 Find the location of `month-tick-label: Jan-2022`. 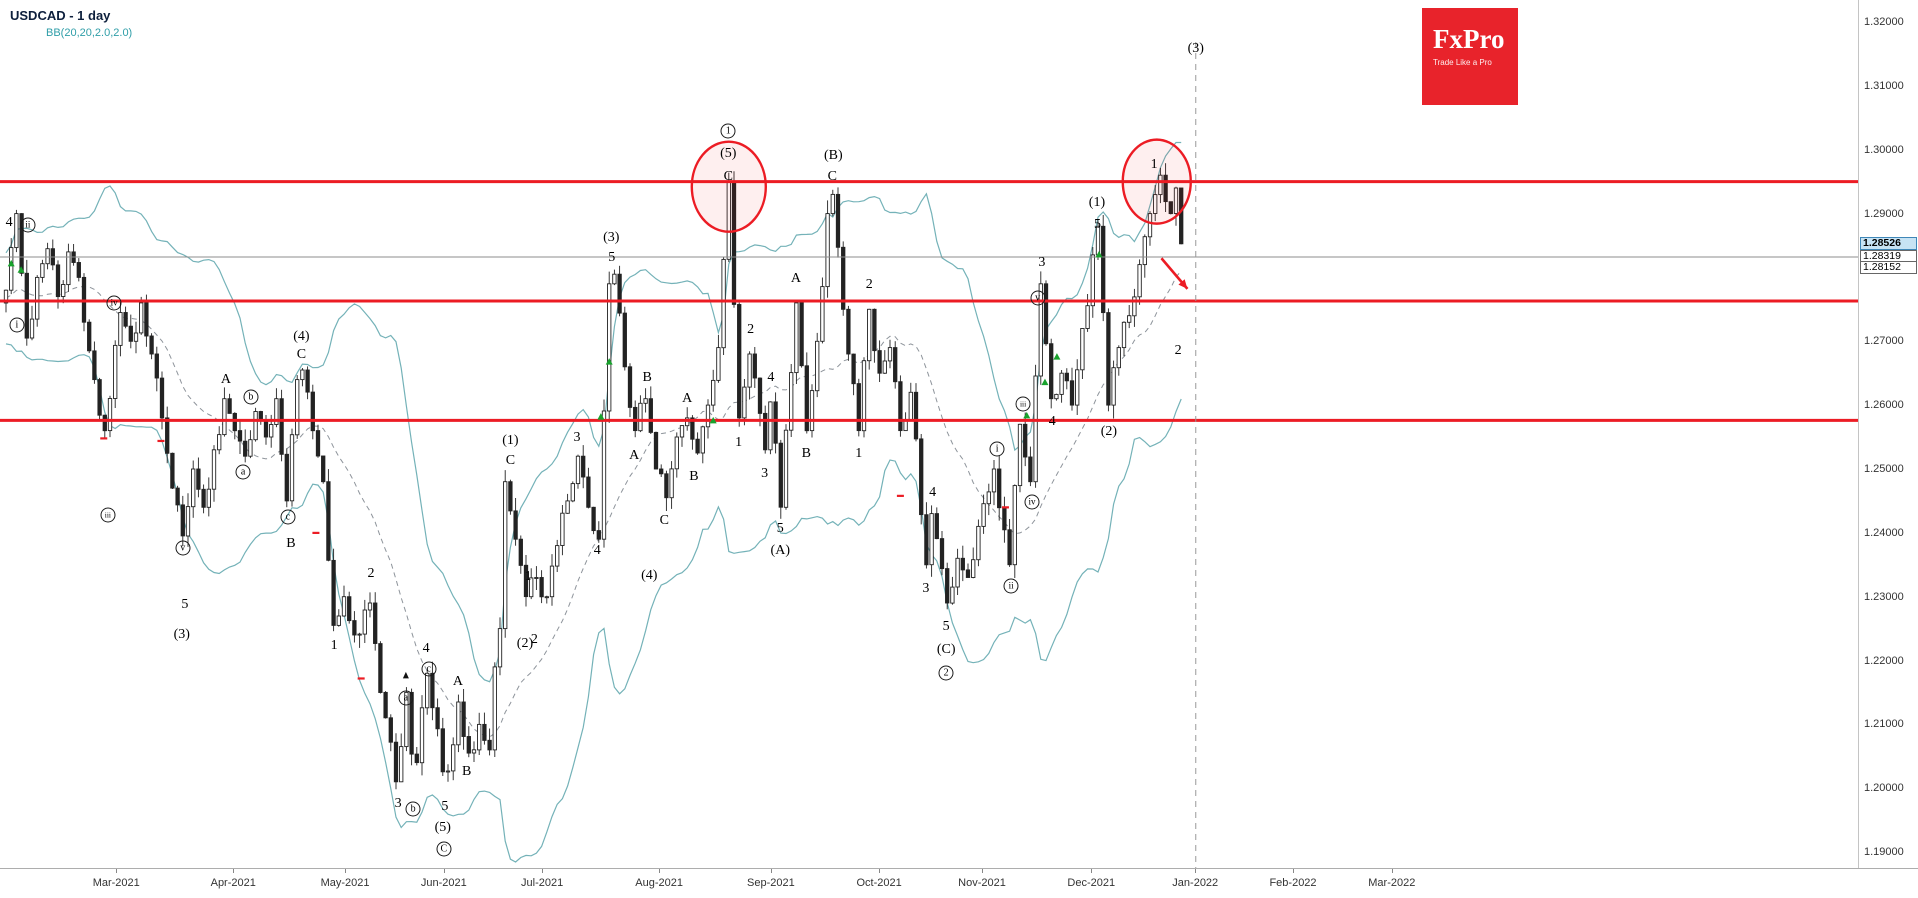

month-tick-label: Jan-2022 is located at coordinates (1195, 883).